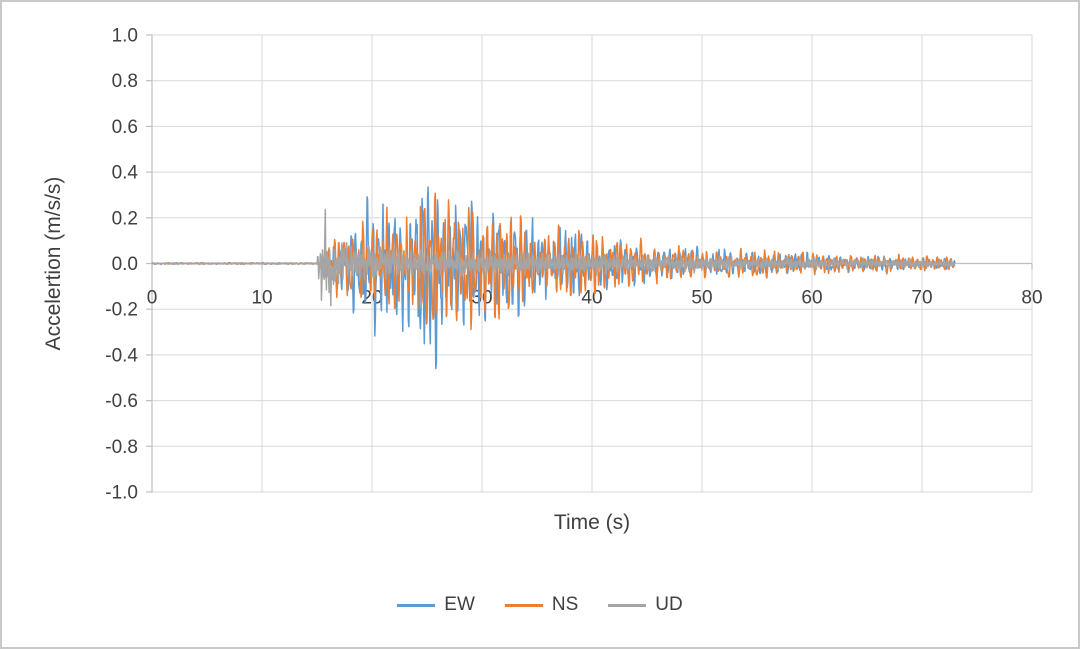  Describe the element at coordinates (627, 605) in the screenshot. I see `legend-line-ud-icon` at that location.